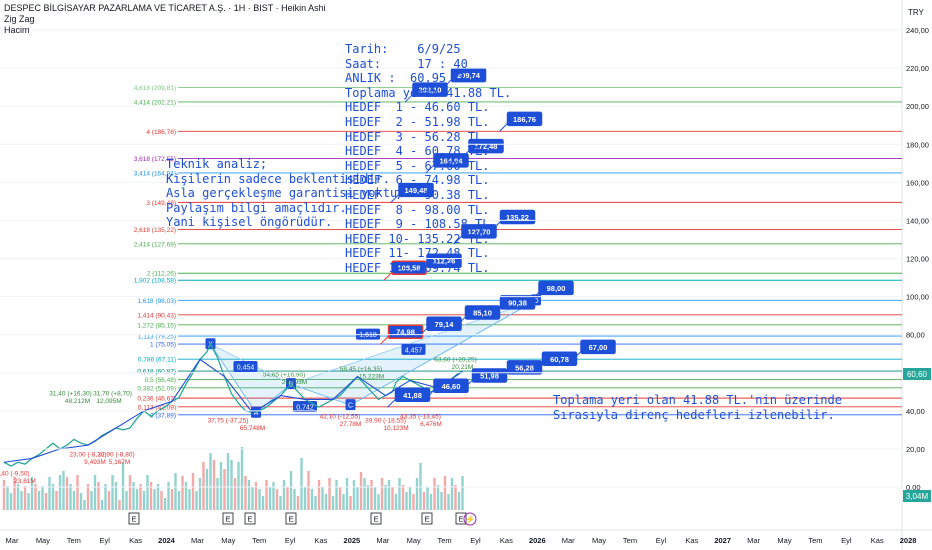  I want to click on target-label: 90,38, so click(517, 302).